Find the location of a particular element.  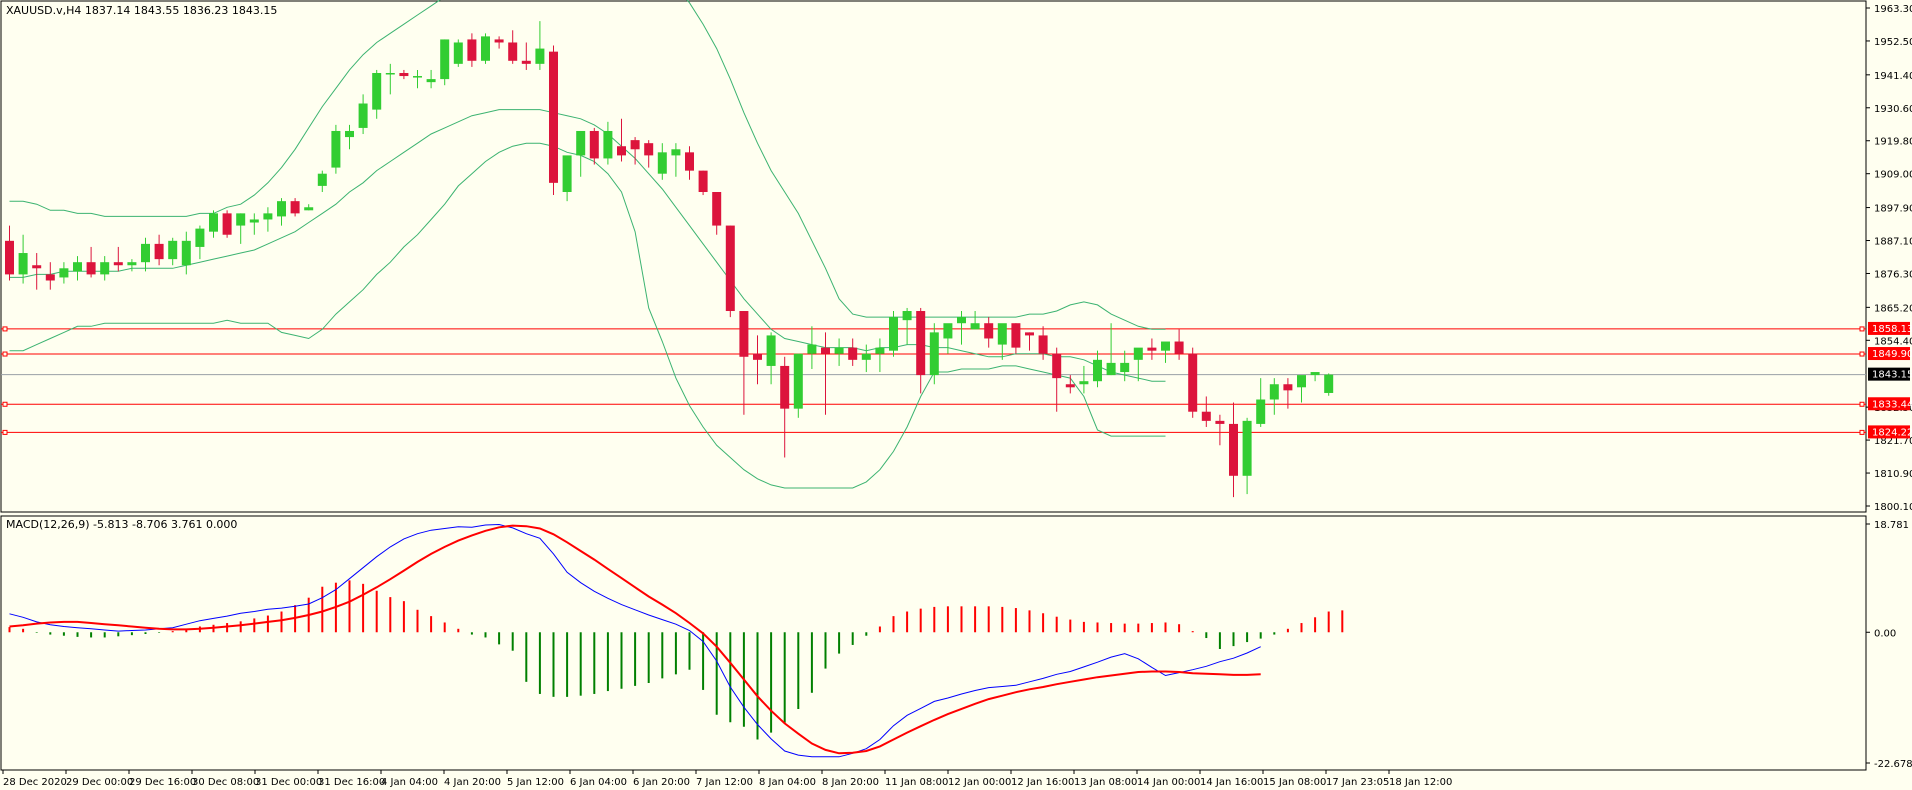

time-tick-label: 8 Jan 20:00 is located at coordinates (850, 782).